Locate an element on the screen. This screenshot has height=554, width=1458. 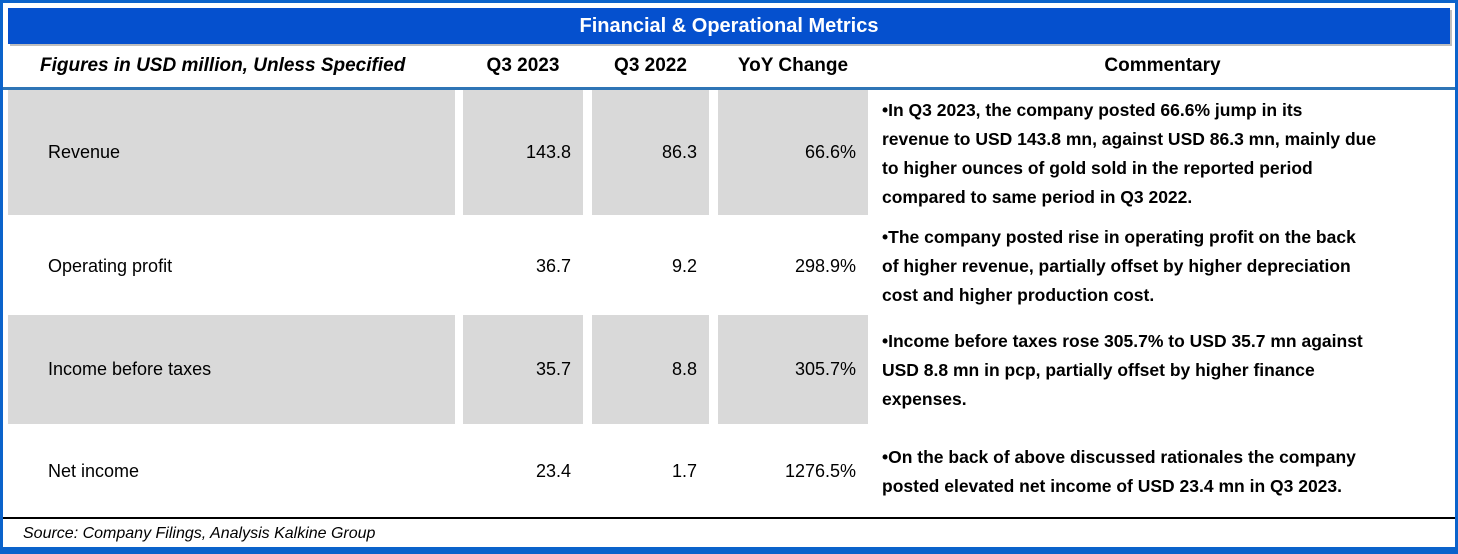
header-q3-2022: Q3 2022 is located at coordinates (650, 65).